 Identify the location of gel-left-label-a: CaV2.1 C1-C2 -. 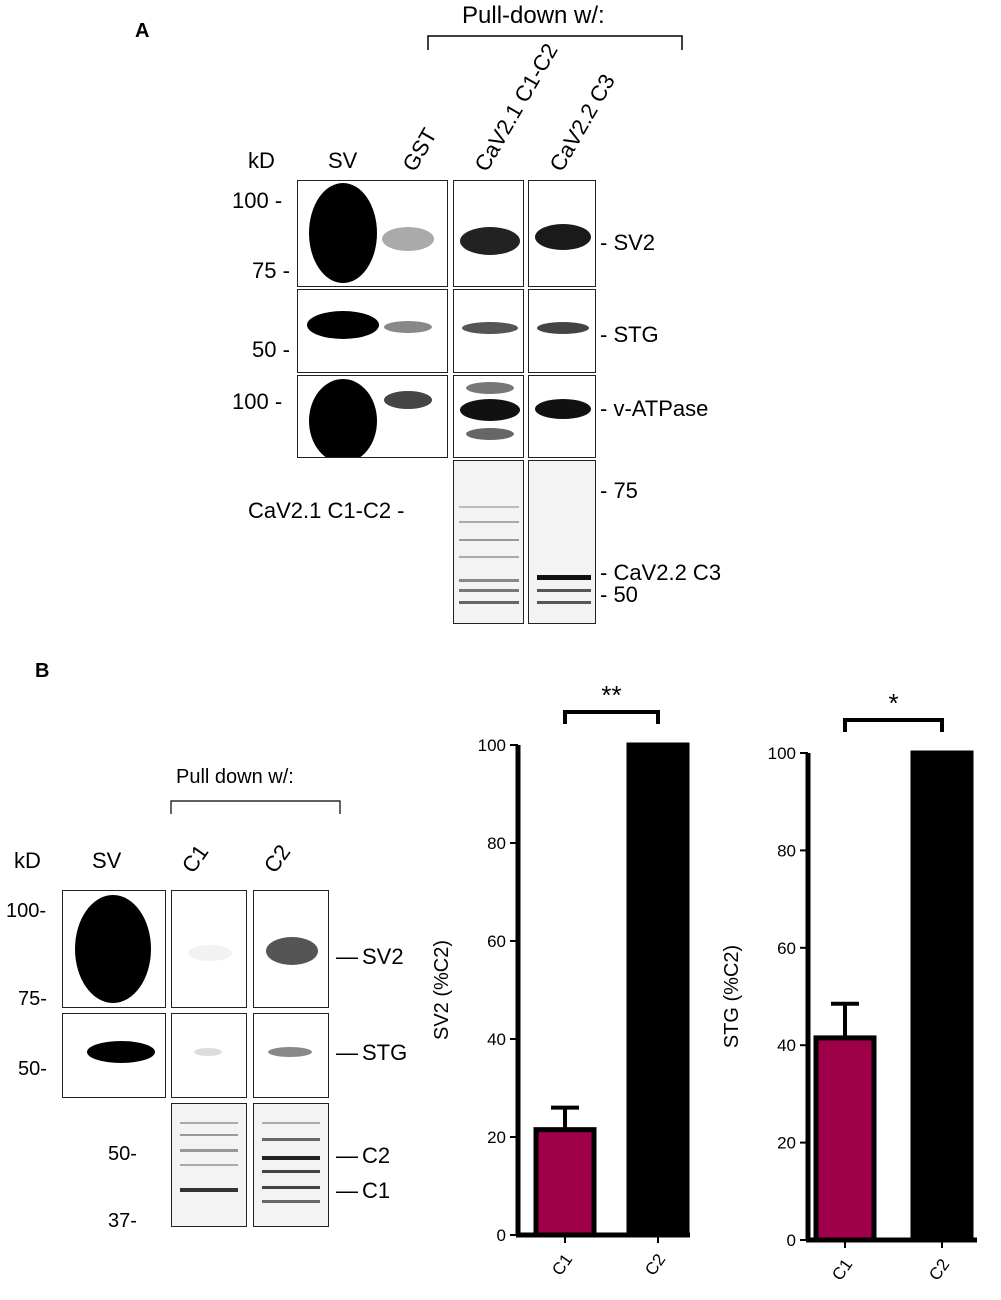
(326, 510).